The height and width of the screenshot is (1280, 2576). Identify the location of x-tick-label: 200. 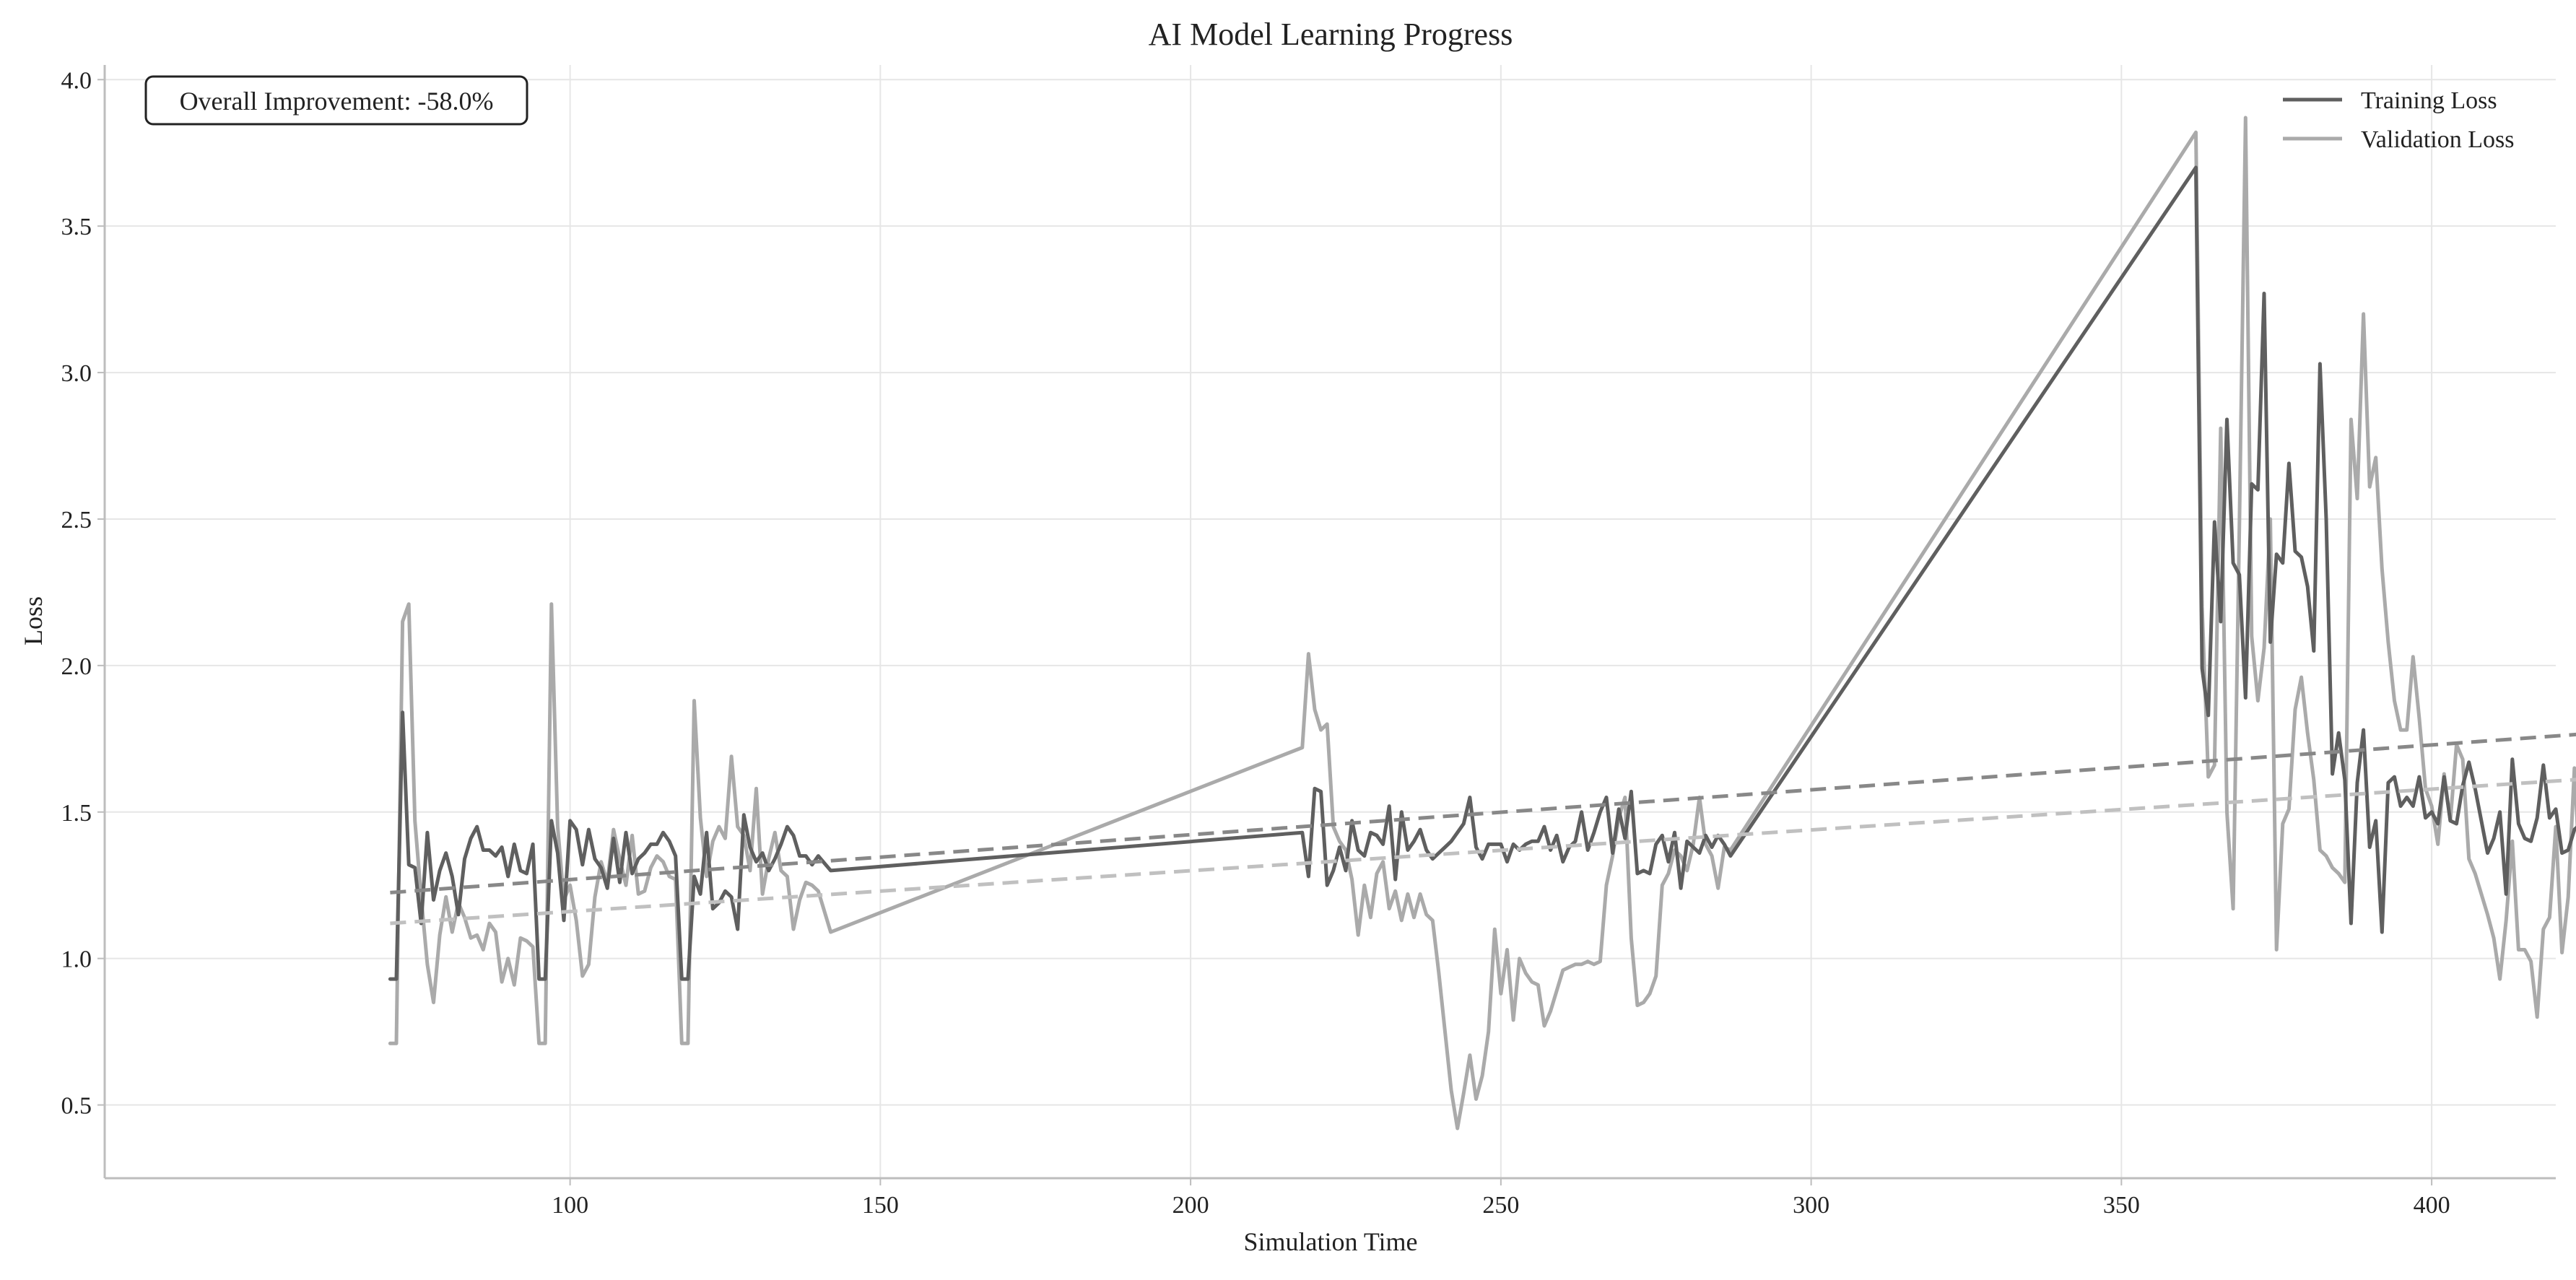
(1190, 1205).